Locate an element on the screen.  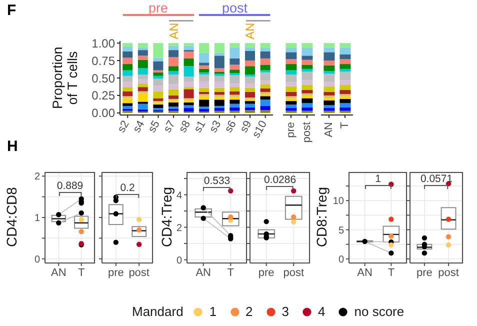
y-tick-label: 5 is located at coordinates (341, 230).